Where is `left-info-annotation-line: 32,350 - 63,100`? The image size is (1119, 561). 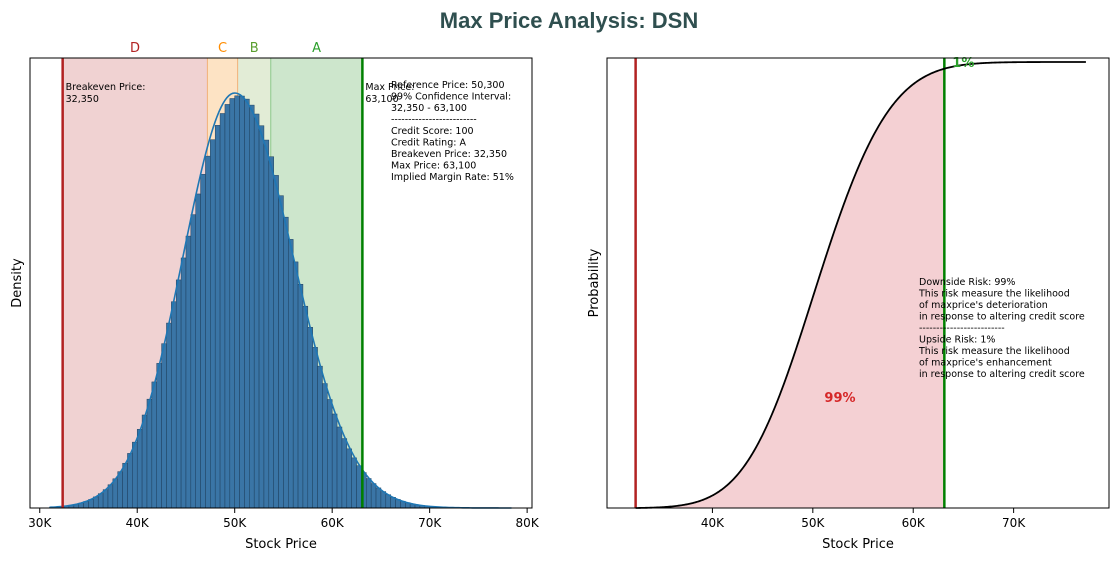
left-info-annotation-line: 32,350 - 63,100 is located at coordinates (429, 108).